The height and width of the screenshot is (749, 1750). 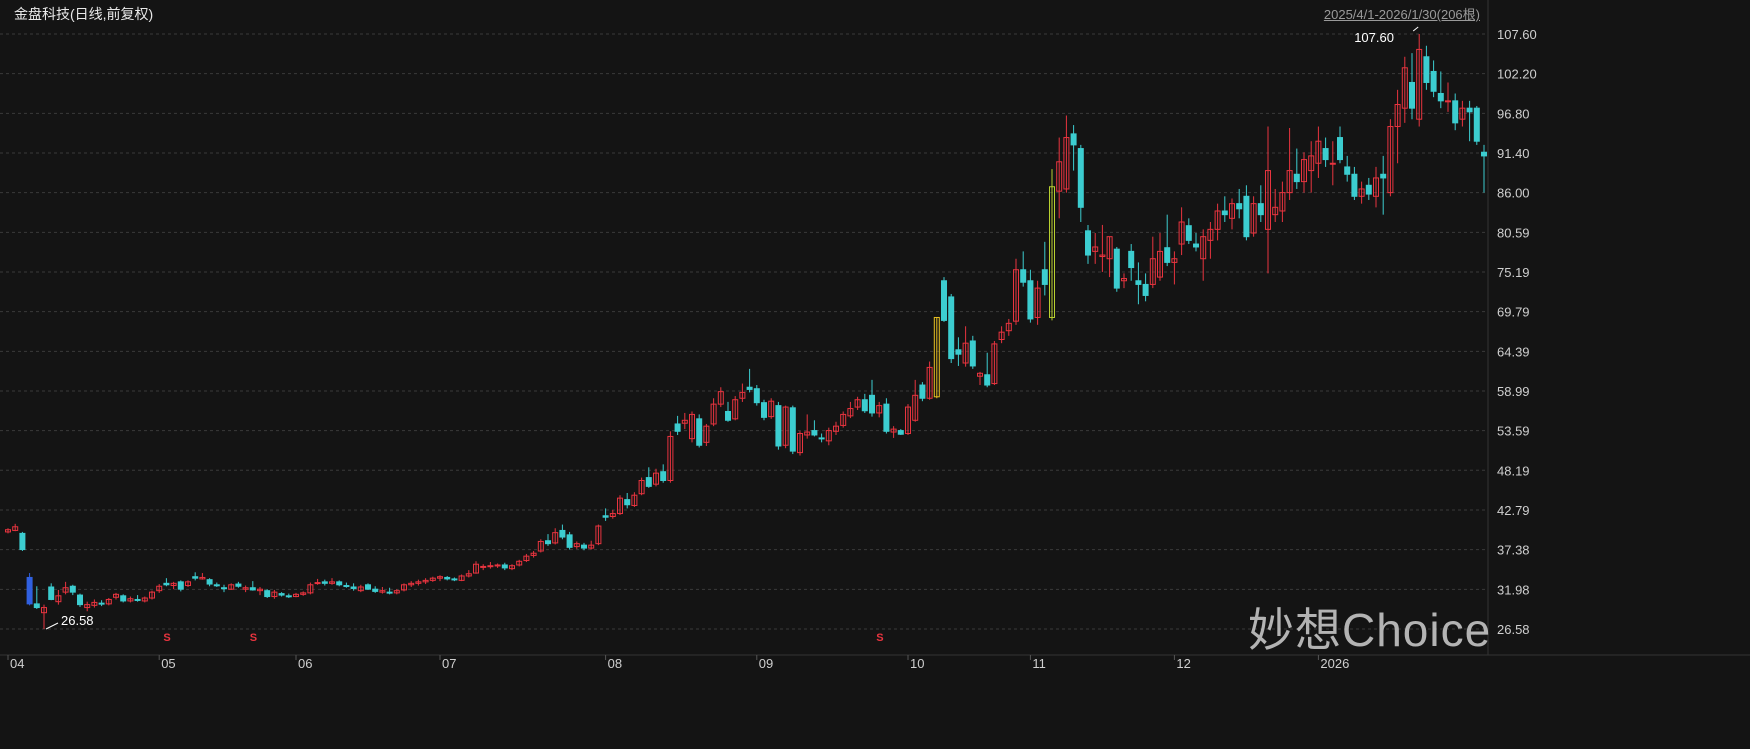 I want to click on y-tick-label: 80.59, so click(x=1513, y=232).